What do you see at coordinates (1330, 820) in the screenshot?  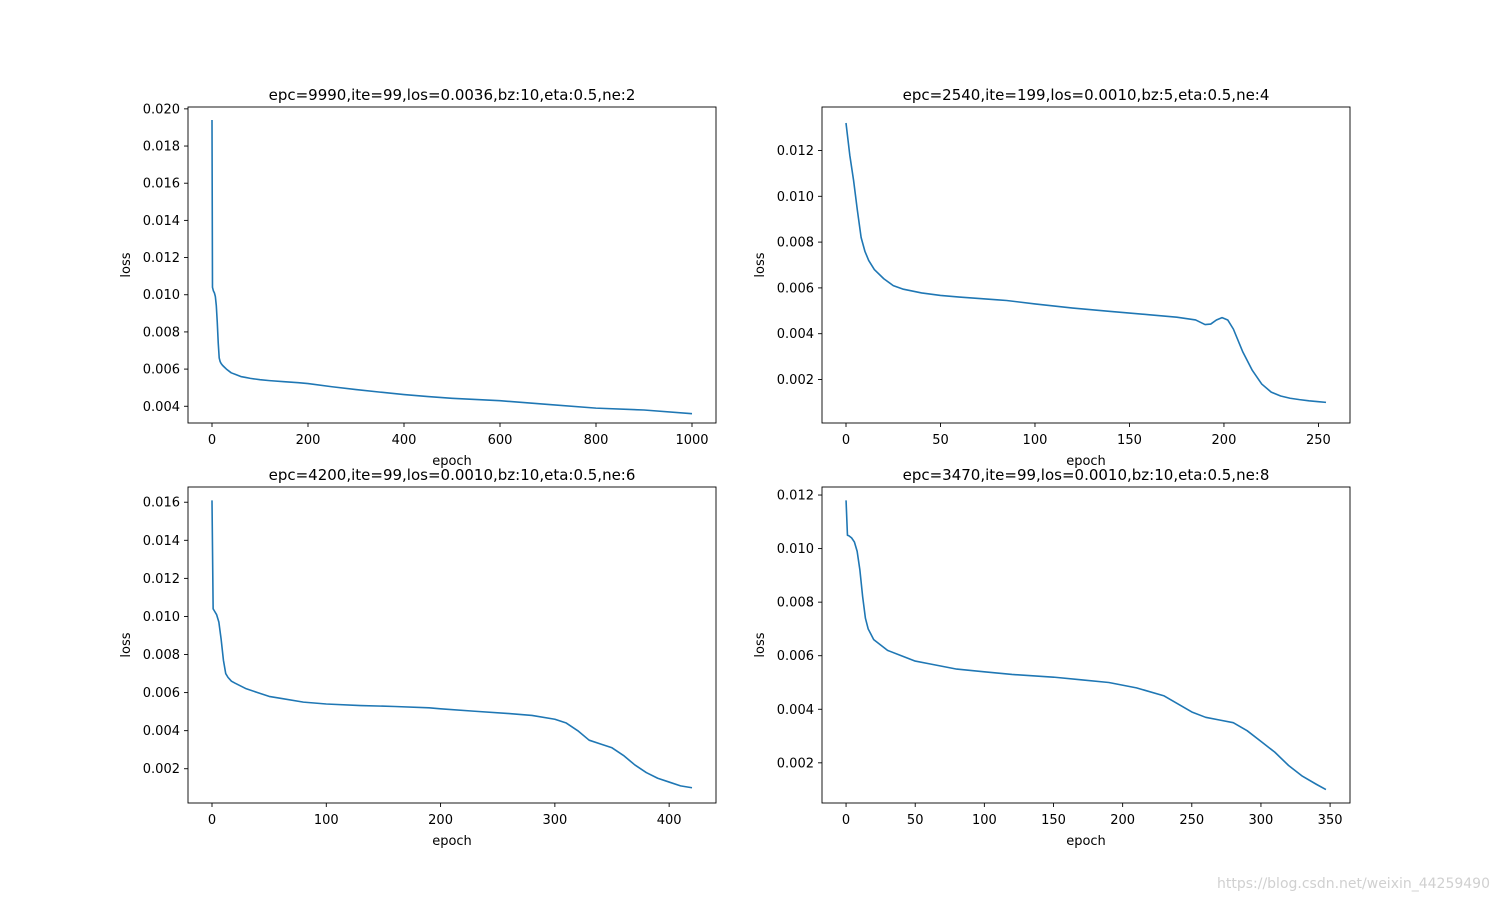 I see `x-tick-label: 350` at bounding box center [1330, 820].